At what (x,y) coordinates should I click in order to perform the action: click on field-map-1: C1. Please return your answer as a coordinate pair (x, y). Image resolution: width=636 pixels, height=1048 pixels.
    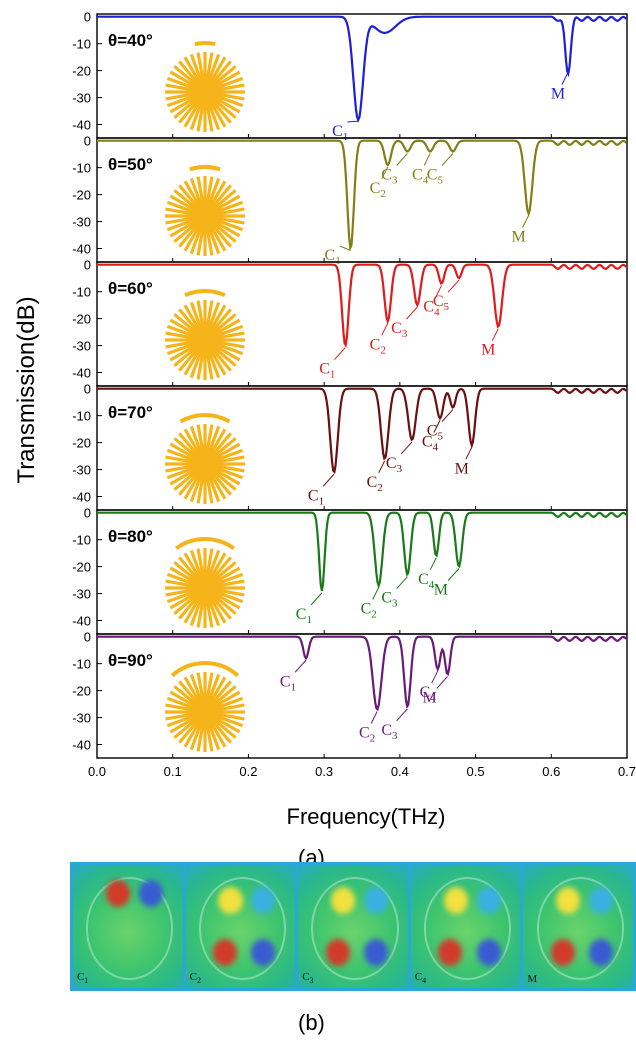
    Looking at the image, I should click on (128, 926).